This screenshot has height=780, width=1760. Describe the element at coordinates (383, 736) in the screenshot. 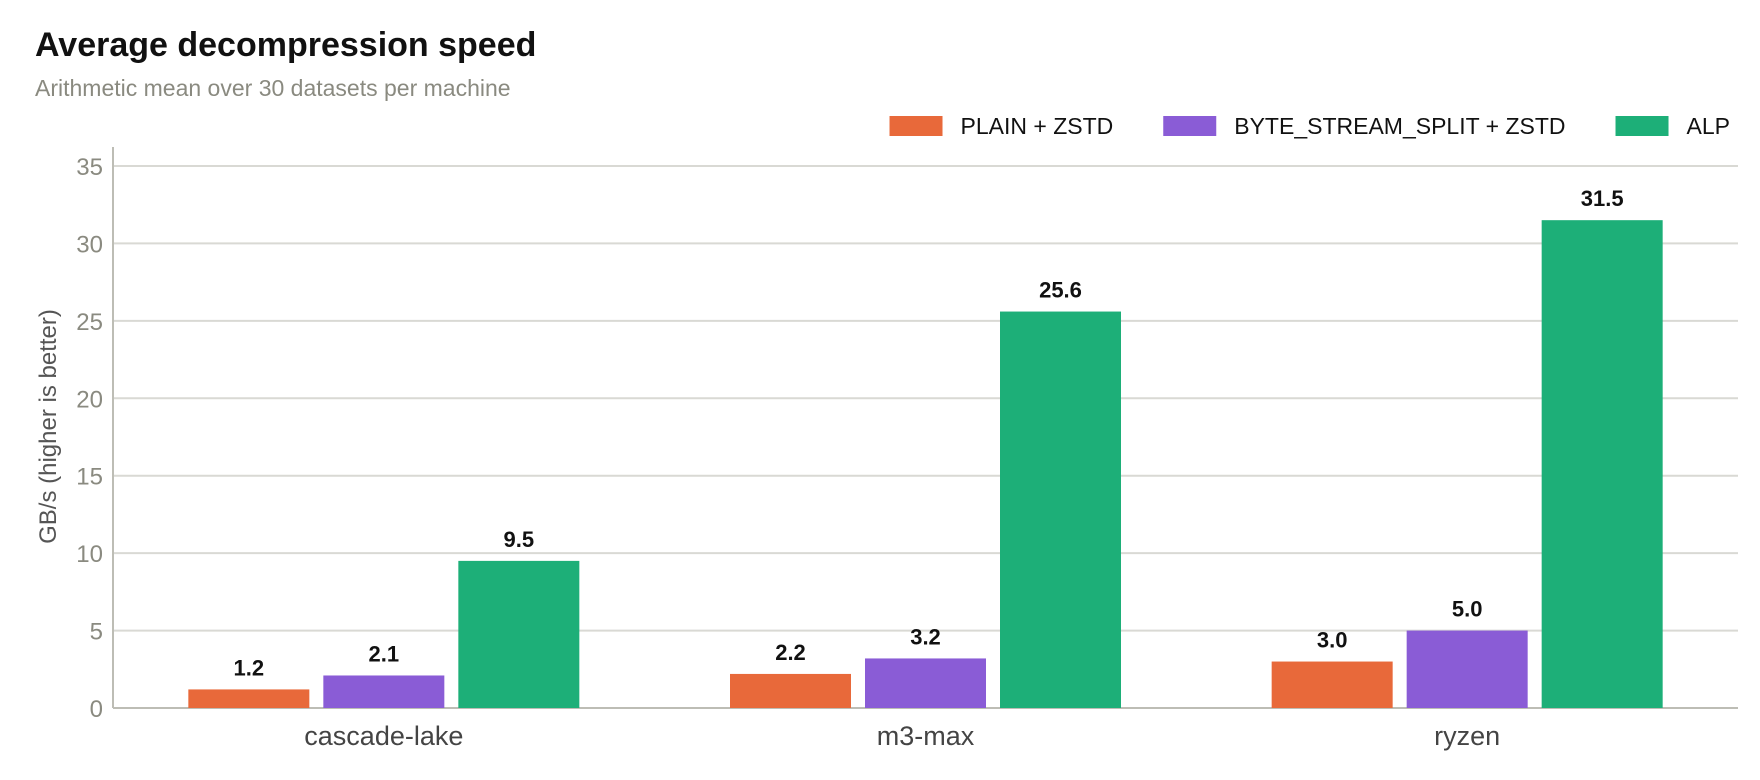

I see `x-tick-label: cascade-lake` at that location.